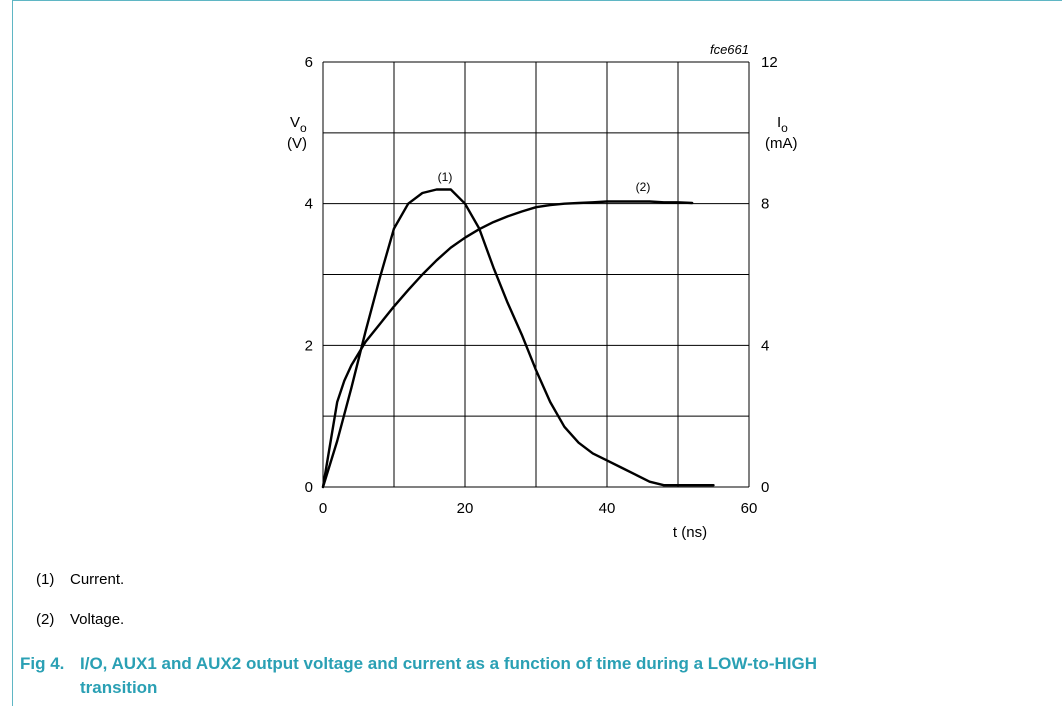 This screenshot has width=1062, height=706. Describe the element at coordinates (643, 187) in the screenshot. I see `series-label-2: (2)` at that location.